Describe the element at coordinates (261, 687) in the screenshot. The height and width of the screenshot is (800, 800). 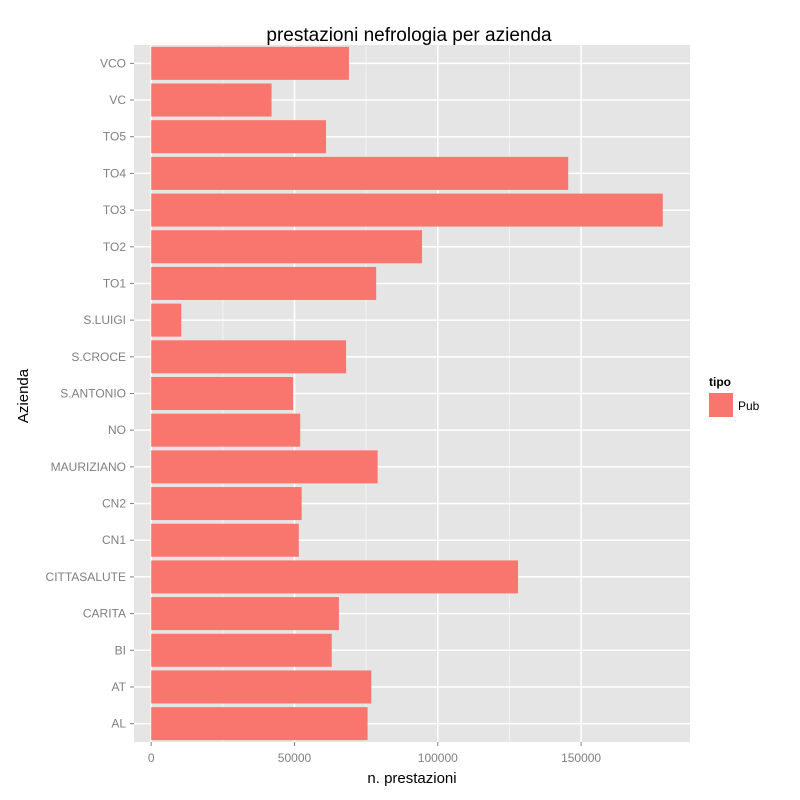
I see `bar-at` at that location.